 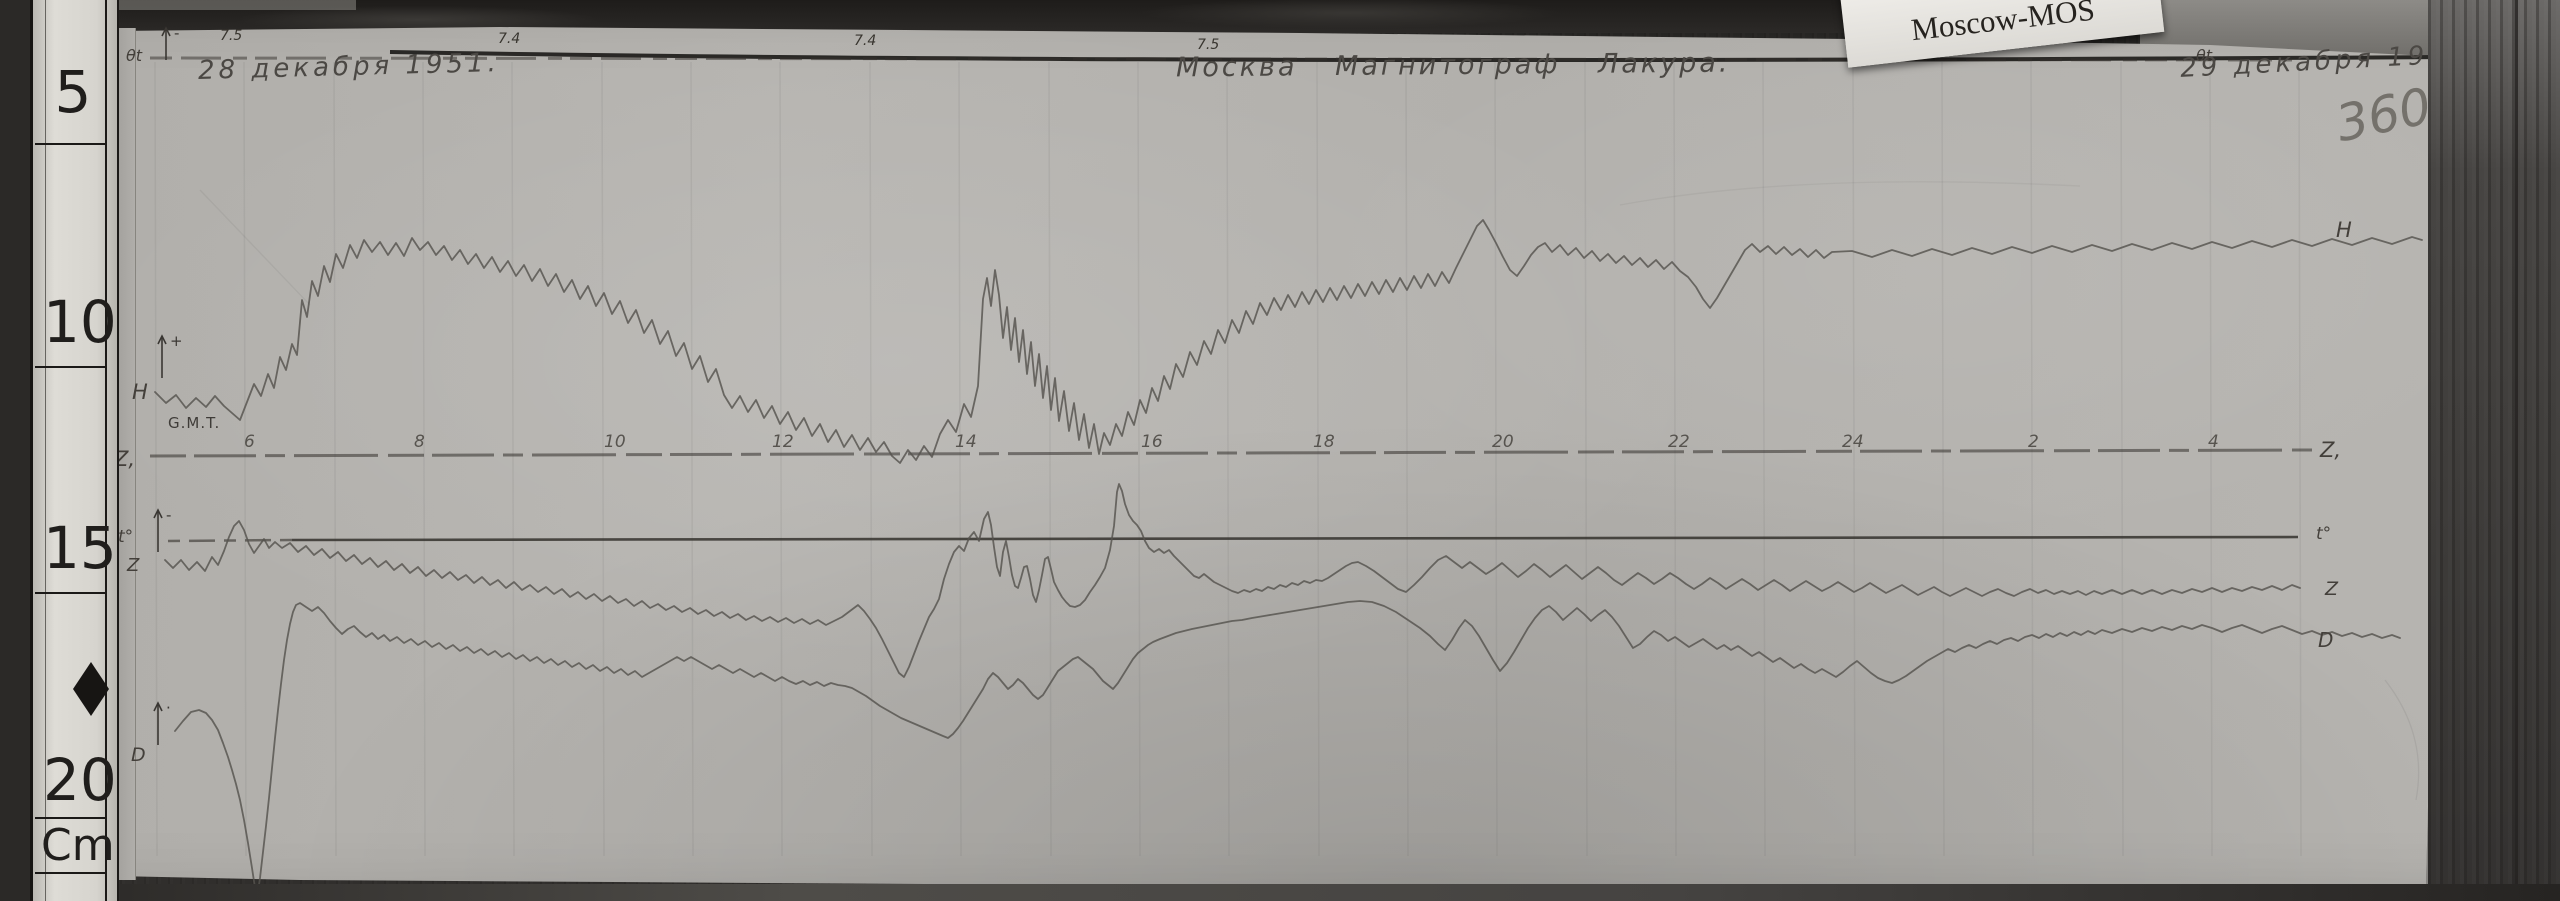 What do you see at coordinates (168, 708) in the screenshot?
I see `reference-arrow-sign: ·` at bounding box center [168, 708].